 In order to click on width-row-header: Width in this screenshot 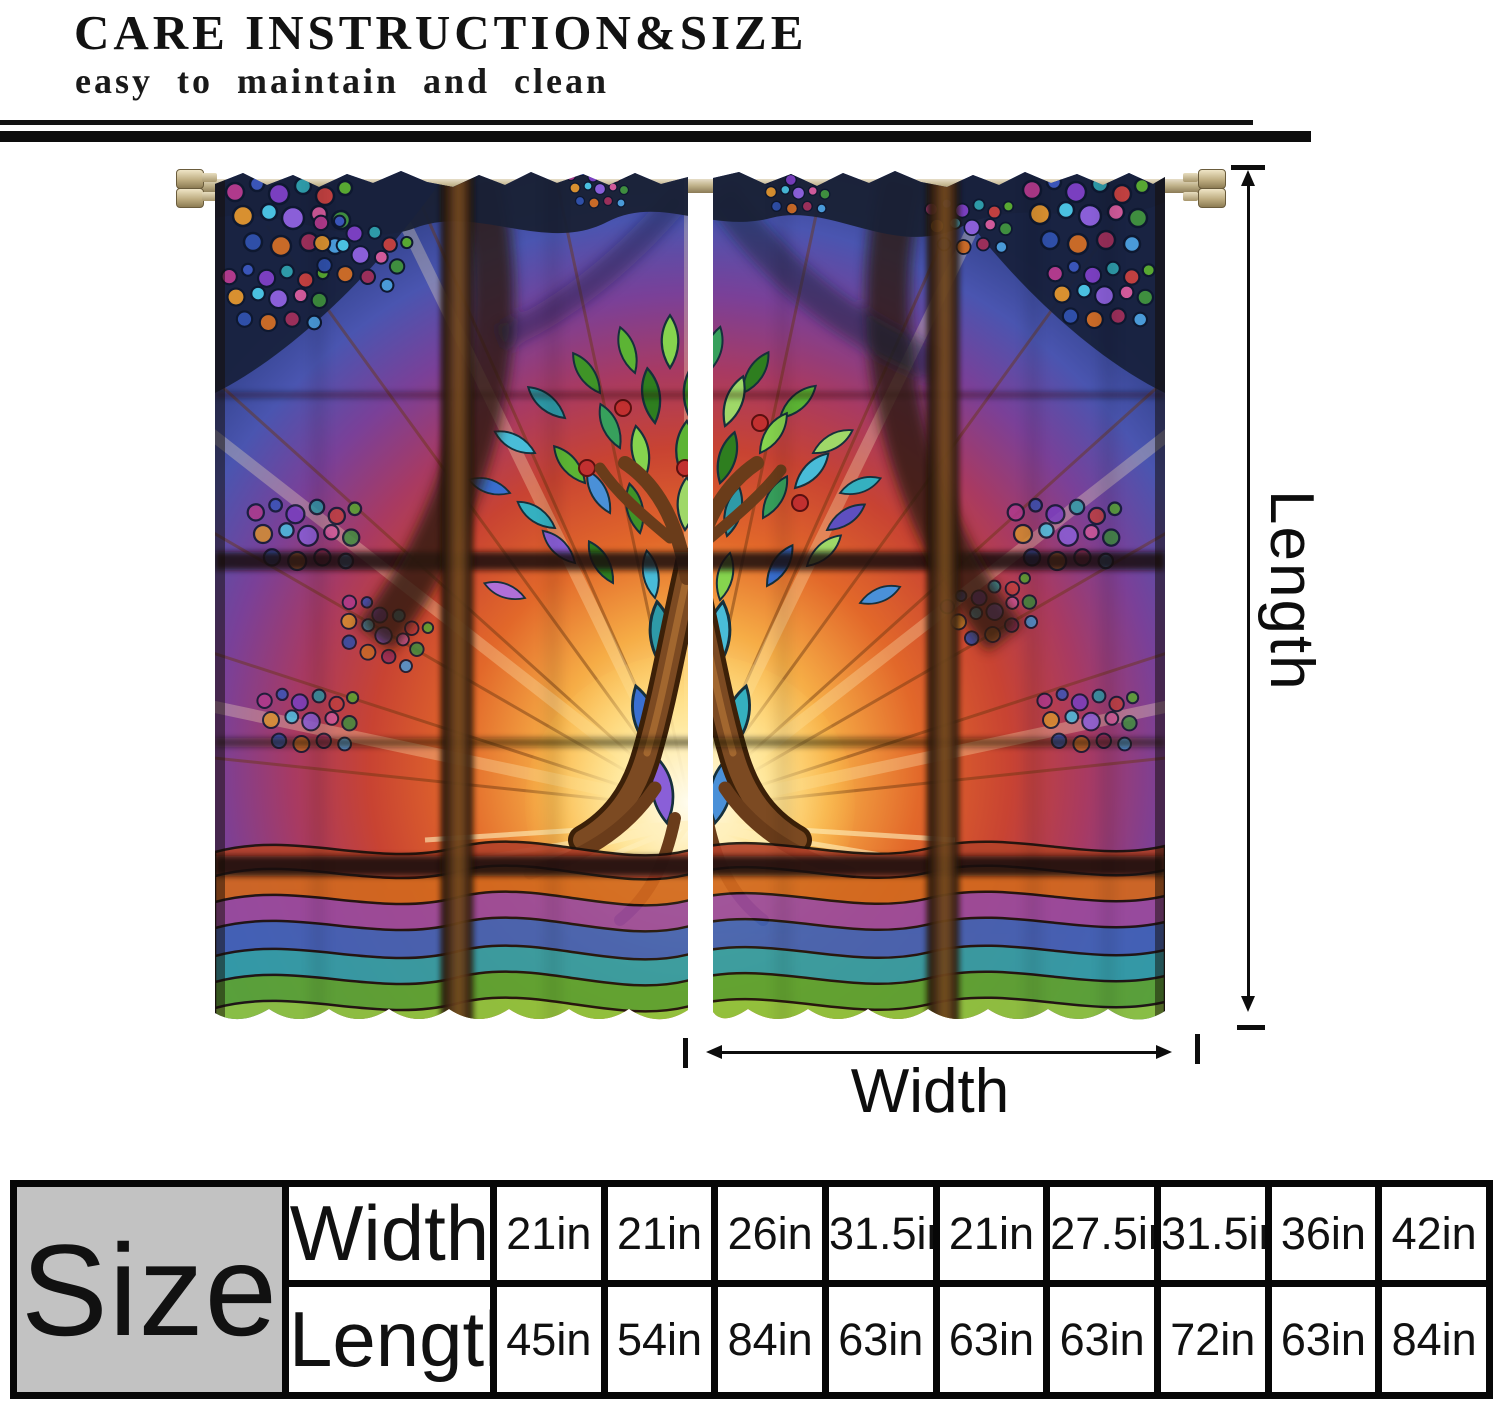, I will do `click(389, 1233)`.